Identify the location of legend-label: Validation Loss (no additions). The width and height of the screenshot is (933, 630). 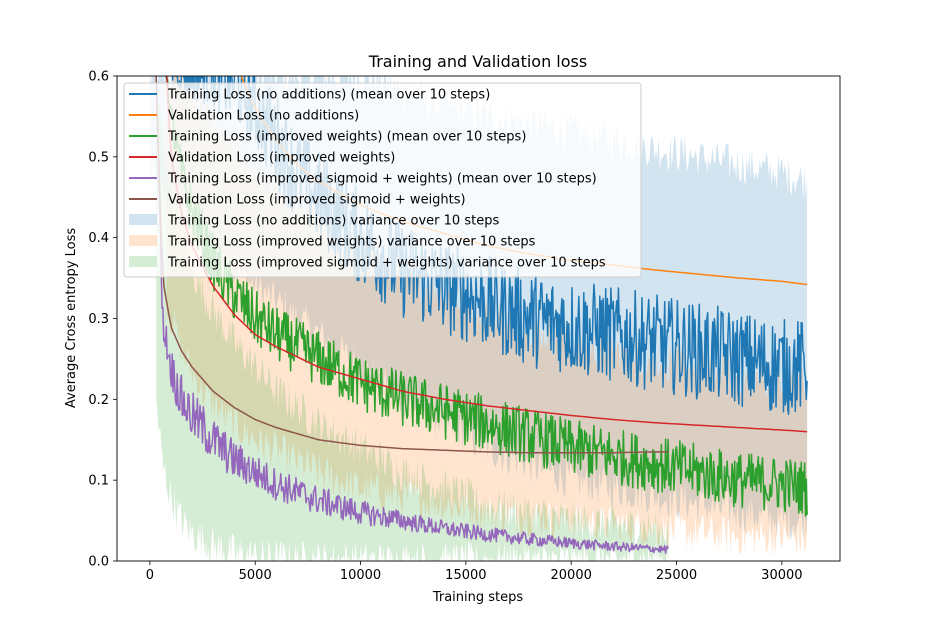
(263, 116).